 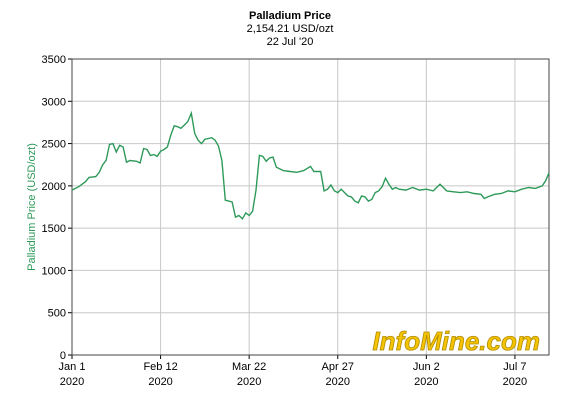 I want to click on chart-subtitle: 2,154.21 USD/ozt, so click(x=290, y=29).